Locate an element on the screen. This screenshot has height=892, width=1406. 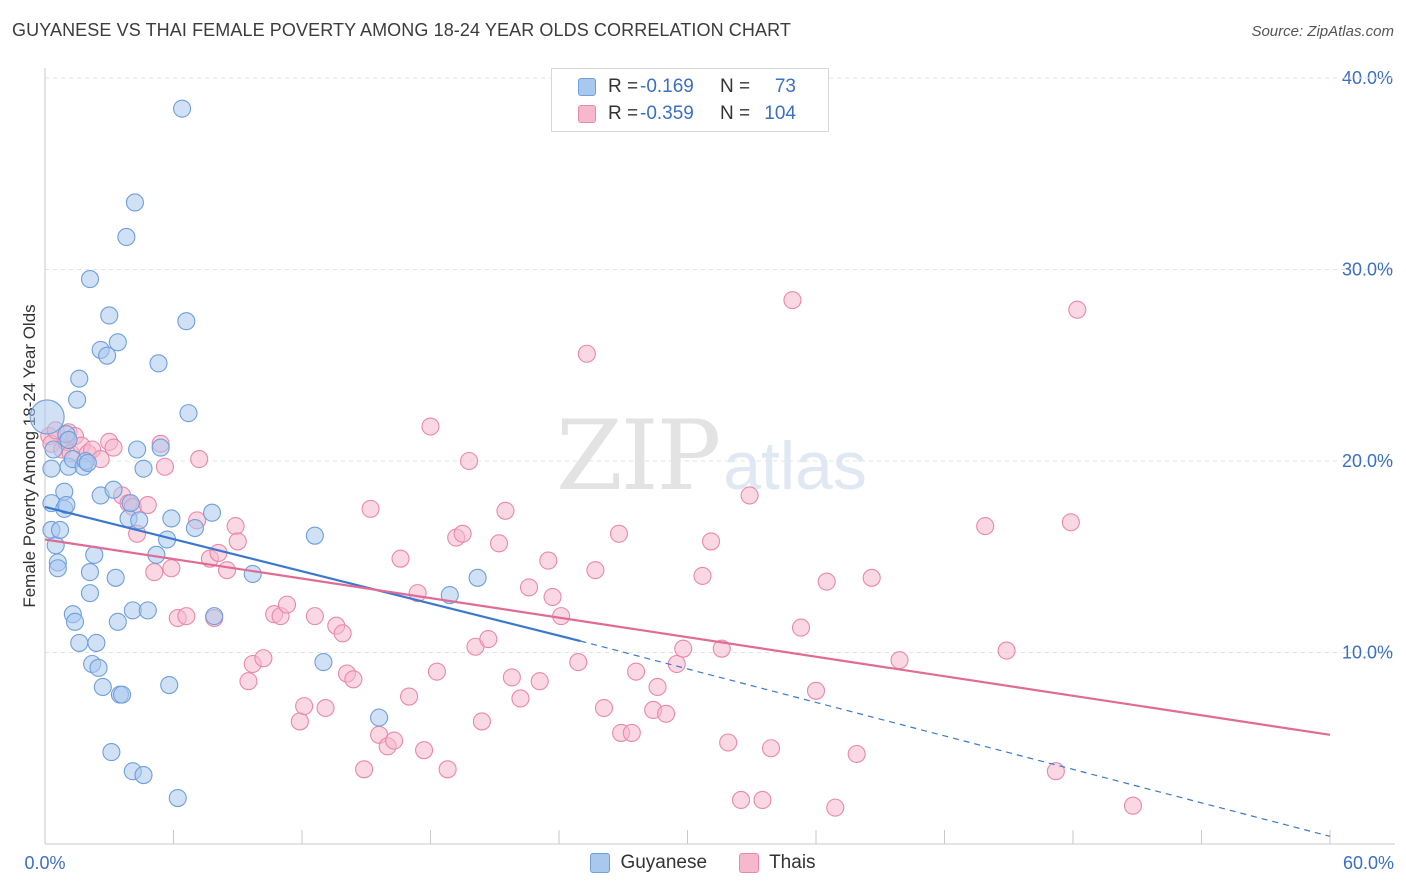
watermark: ZIPatlas is located at coordinates (711, 456).